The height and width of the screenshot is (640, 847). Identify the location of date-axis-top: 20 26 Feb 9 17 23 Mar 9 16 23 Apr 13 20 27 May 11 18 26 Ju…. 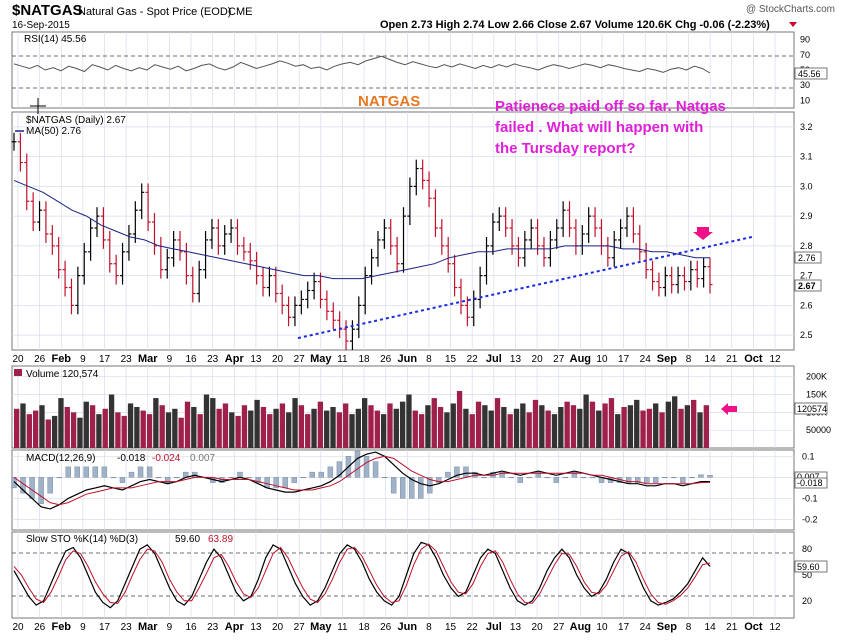
(396, 359).